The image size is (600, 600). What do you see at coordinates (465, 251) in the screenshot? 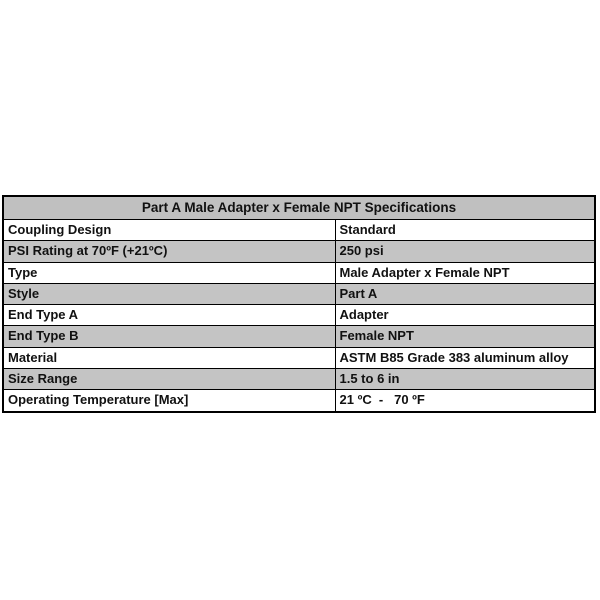
I see `spec-value: 250 psi` at bounding box center [465, 251].